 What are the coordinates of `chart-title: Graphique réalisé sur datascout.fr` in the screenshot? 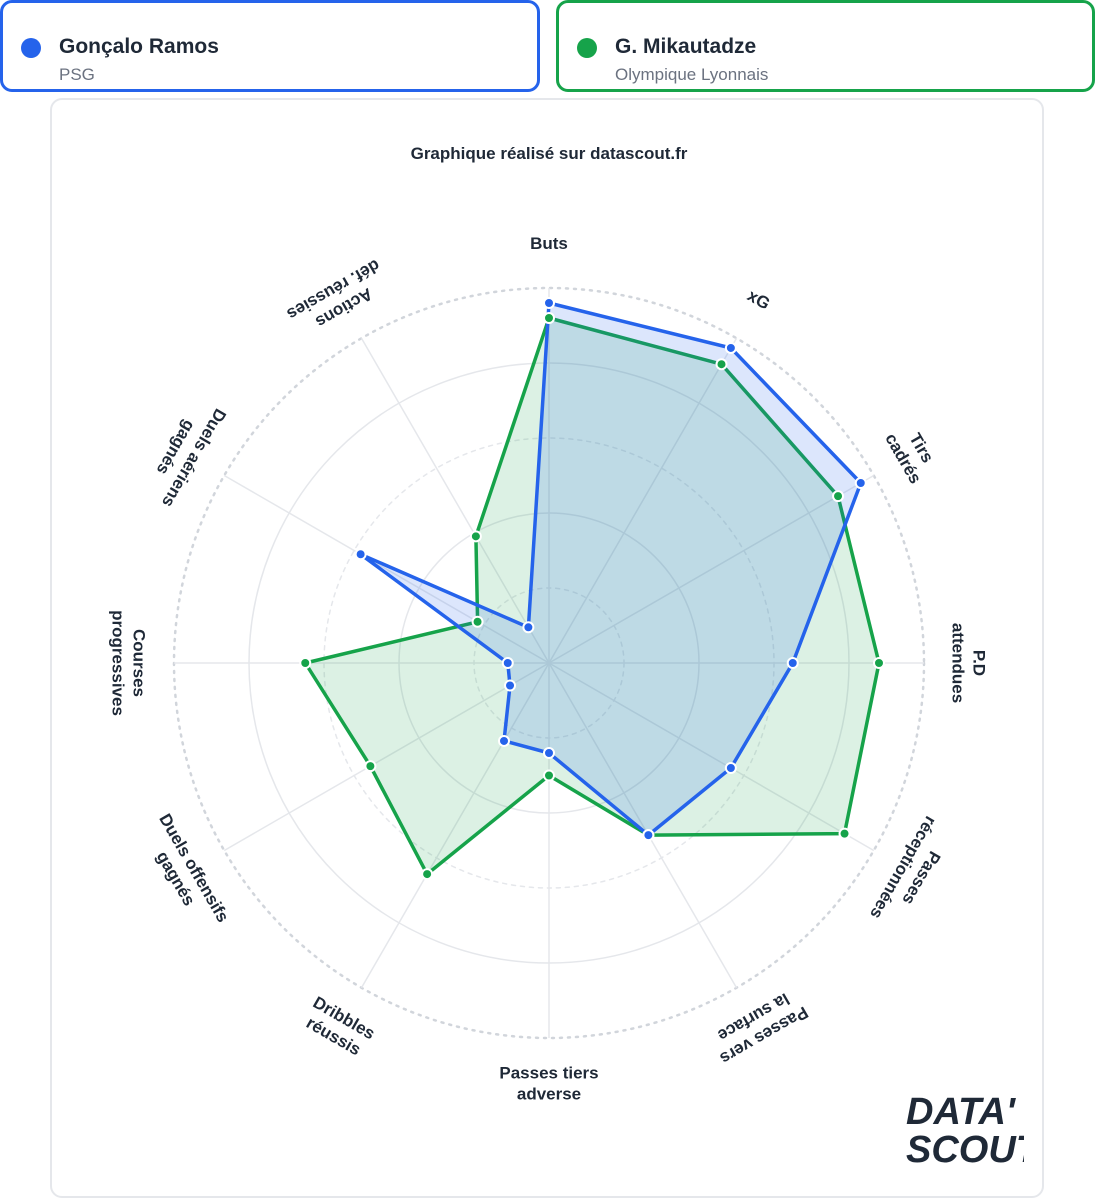 It's located at (549, 153).